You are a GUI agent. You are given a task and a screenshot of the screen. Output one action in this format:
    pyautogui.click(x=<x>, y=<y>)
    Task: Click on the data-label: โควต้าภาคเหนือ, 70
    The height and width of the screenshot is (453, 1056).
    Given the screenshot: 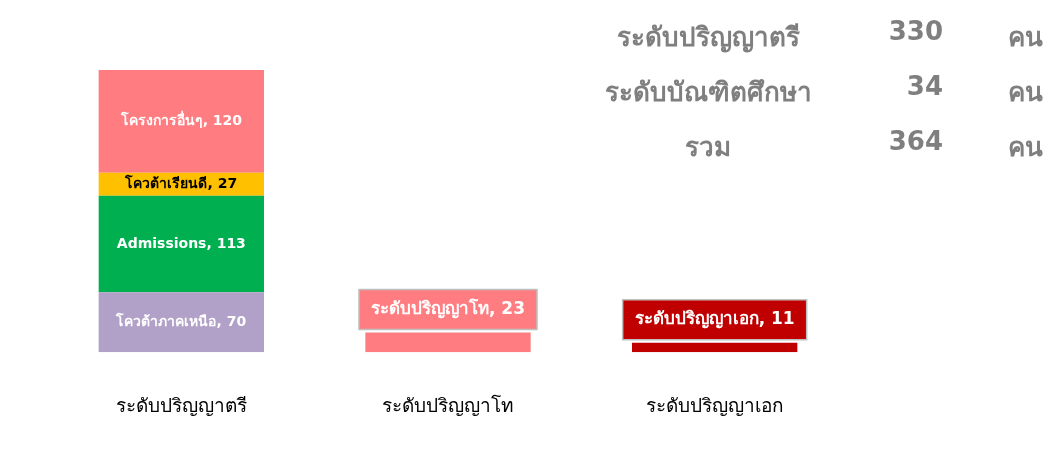 What is the action you would take?
    pyautogui.click(x=181, y=320)
    